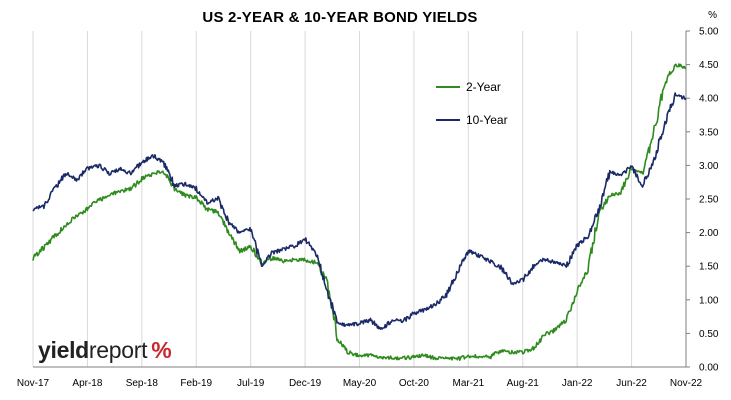 This screenshot has width=731, height=400. Describe the element at coordinates (251, 383) in the screenshot. I see `x-tick-label: Jul-19` at that location.